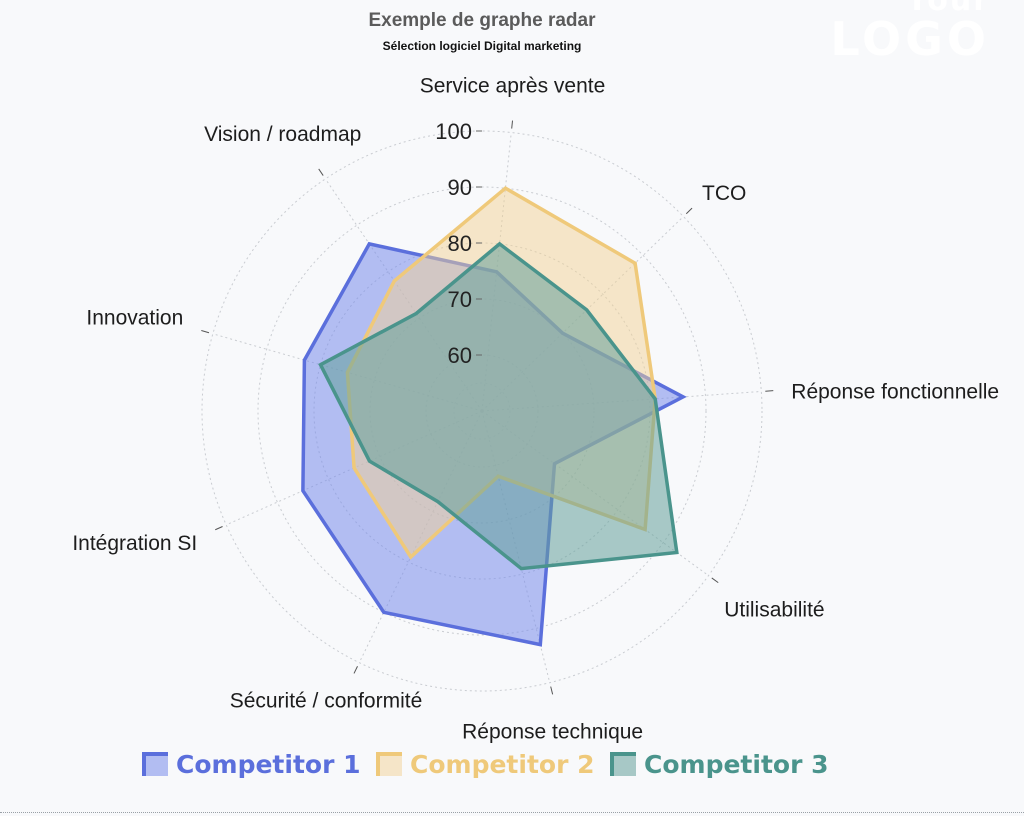 The width and height of the screenshot is (1024, 816). I want to click on axis-label: Intégration SI, so click(134, 543).